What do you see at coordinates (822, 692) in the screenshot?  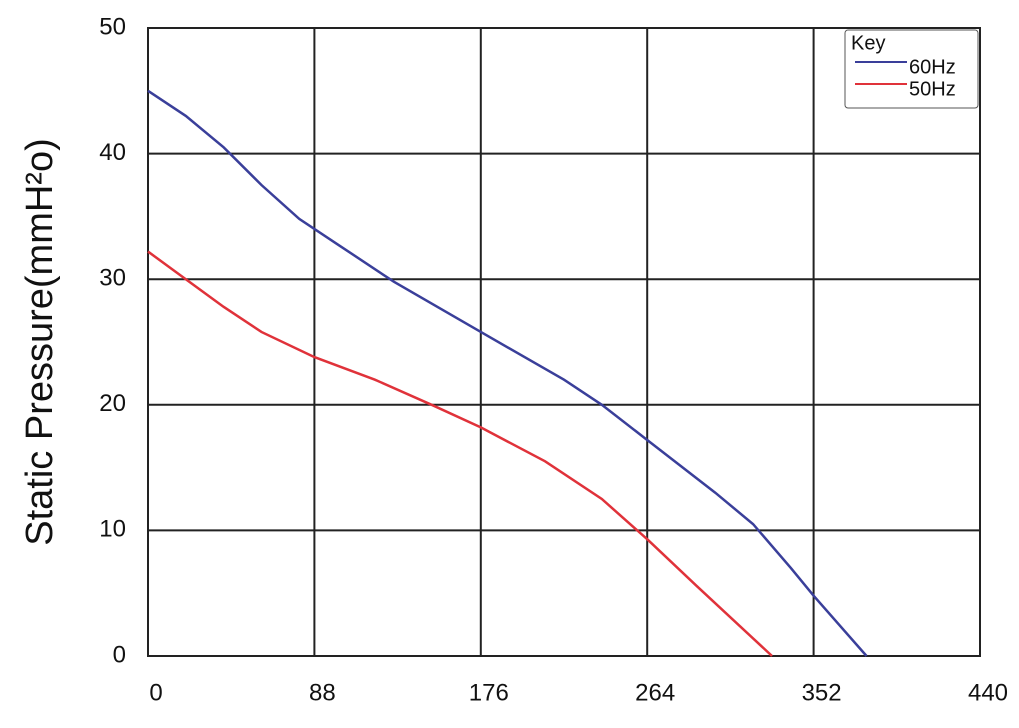 I see `x-tick-label: 352` at bounding box center [822, 692].